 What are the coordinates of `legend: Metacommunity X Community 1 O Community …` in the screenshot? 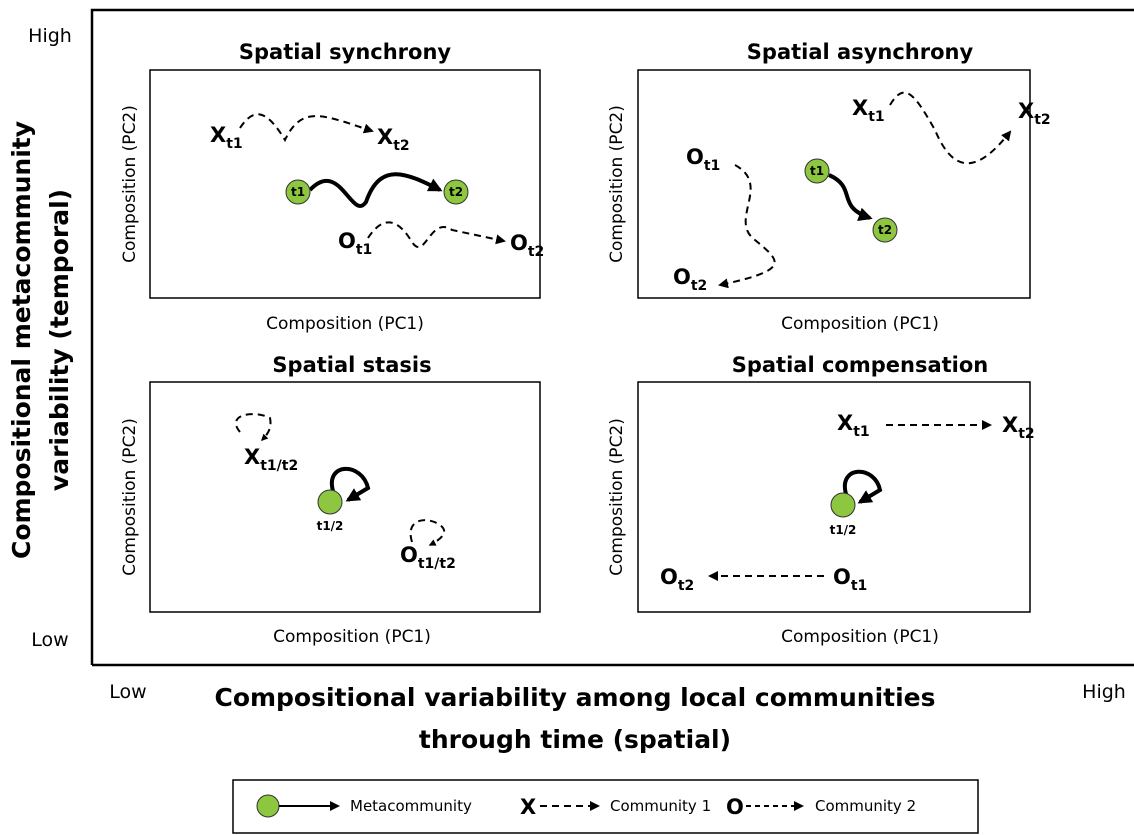 It's located at (605, 806).